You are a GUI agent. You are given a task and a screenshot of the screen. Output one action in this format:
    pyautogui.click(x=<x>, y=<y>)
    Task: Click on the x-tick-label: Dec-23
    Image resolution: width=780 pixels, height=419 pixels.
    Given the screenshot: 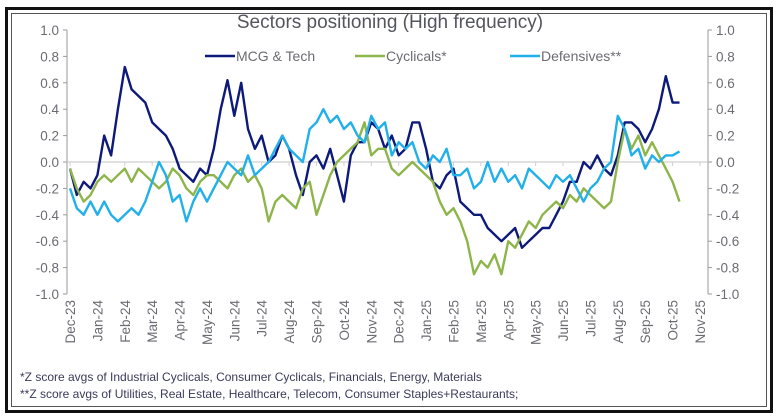 What is the action you would take?
    pyautogui.click(x=70, y=322)
    